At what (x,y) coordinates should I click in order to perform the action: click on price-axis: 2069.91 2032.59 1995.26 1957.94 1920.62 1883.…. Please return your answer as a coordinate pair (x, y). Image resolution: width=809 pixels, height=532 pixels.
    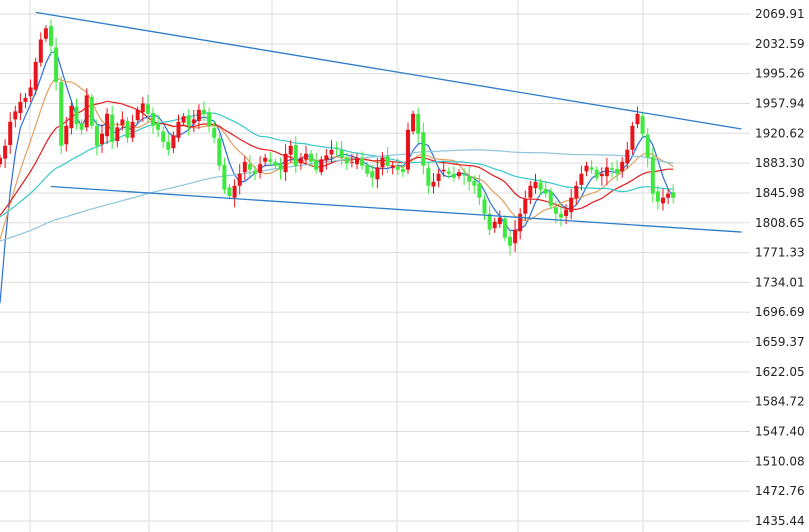
    Looking at the image, I should click on (780, 267).